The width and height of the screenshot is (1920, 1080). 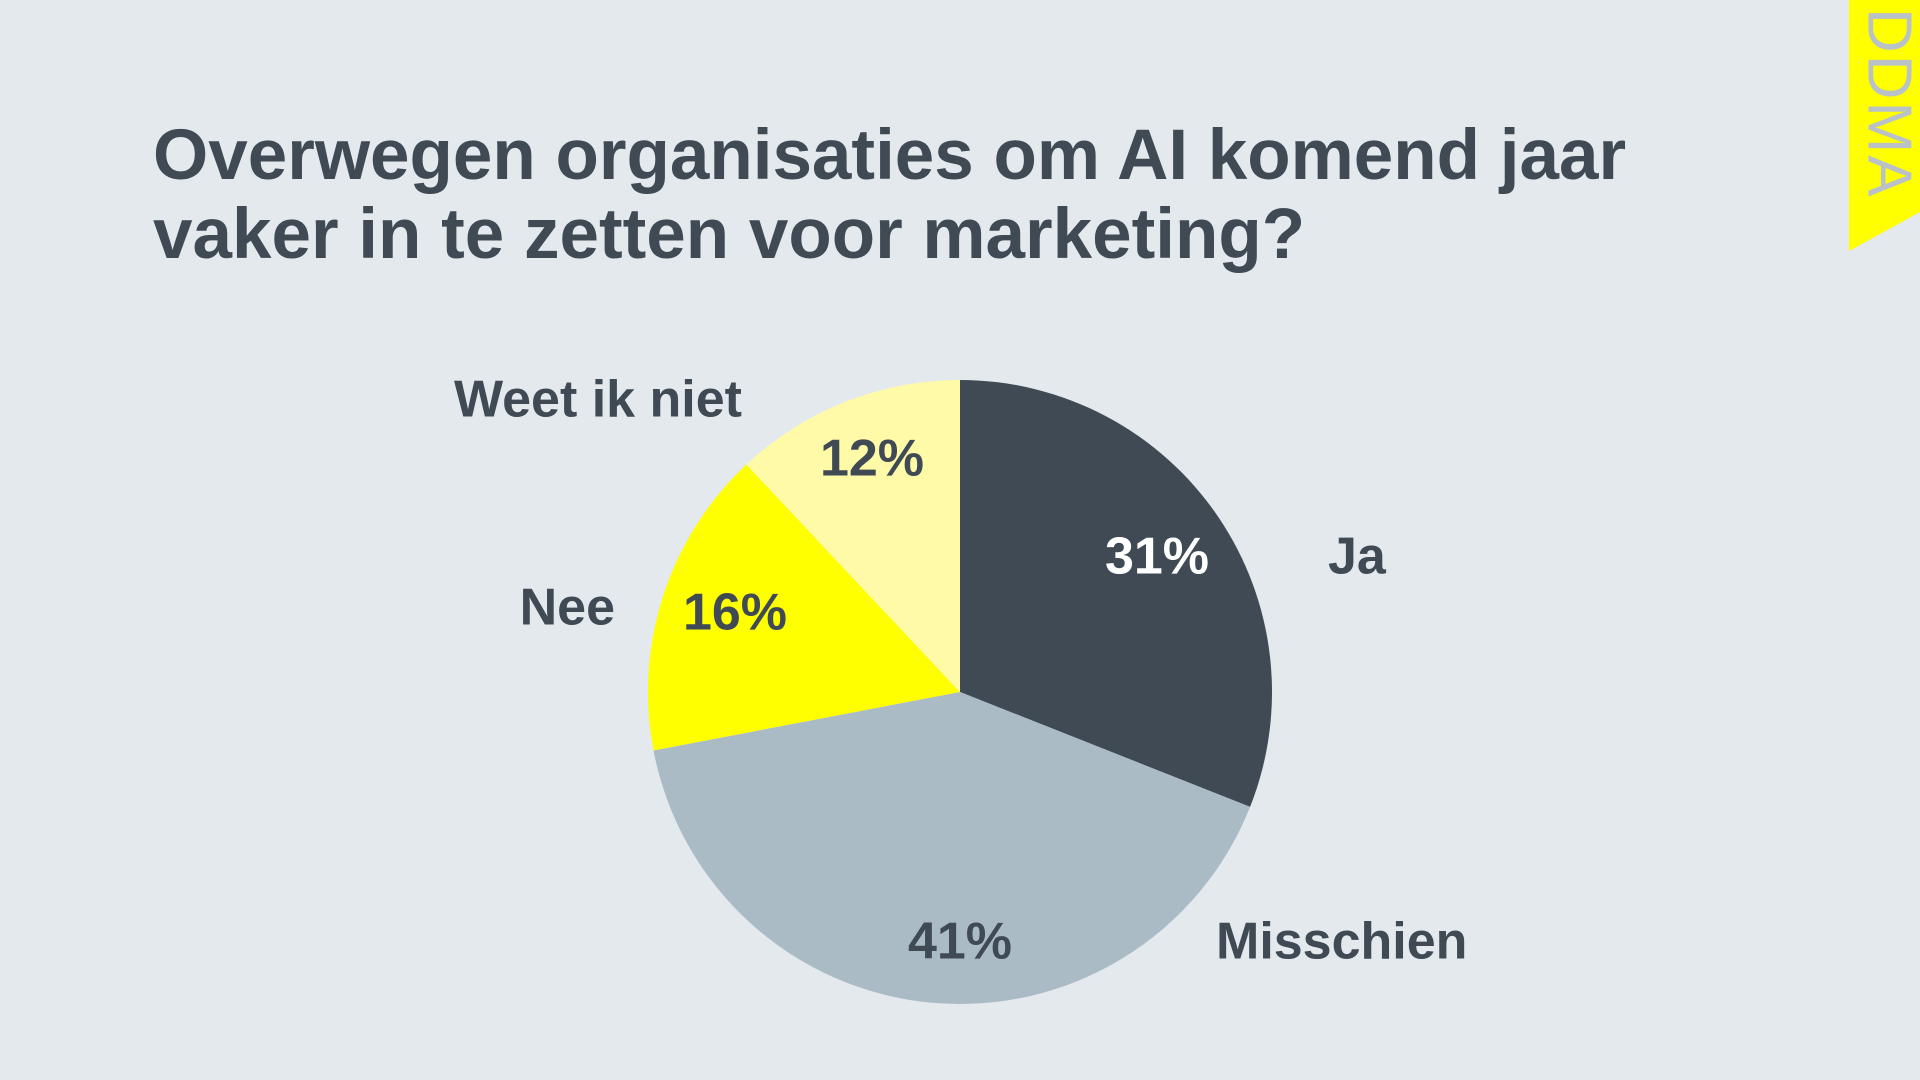 I want to click on value-label: 12%, so click(x=872, y=459).